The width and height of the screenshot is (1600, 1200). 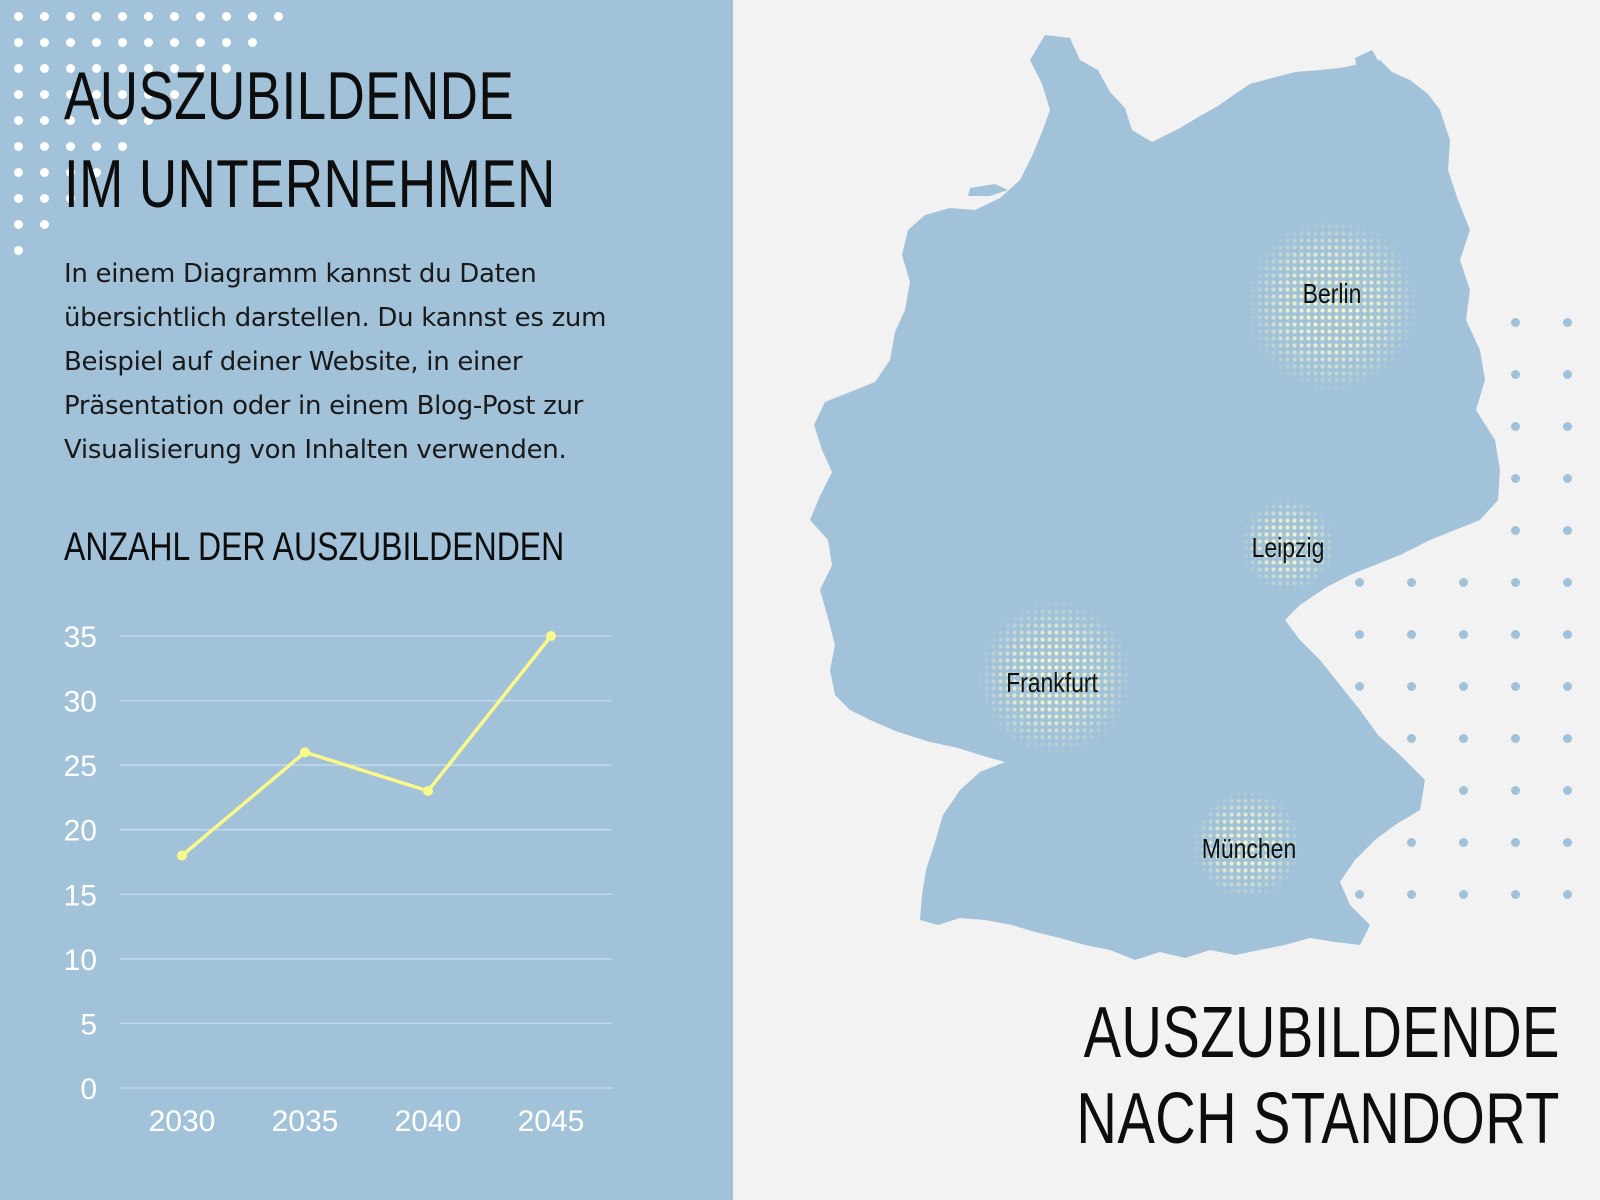 I want to click on city-label-berlin: Berlin, so click(x=1332, y=293).